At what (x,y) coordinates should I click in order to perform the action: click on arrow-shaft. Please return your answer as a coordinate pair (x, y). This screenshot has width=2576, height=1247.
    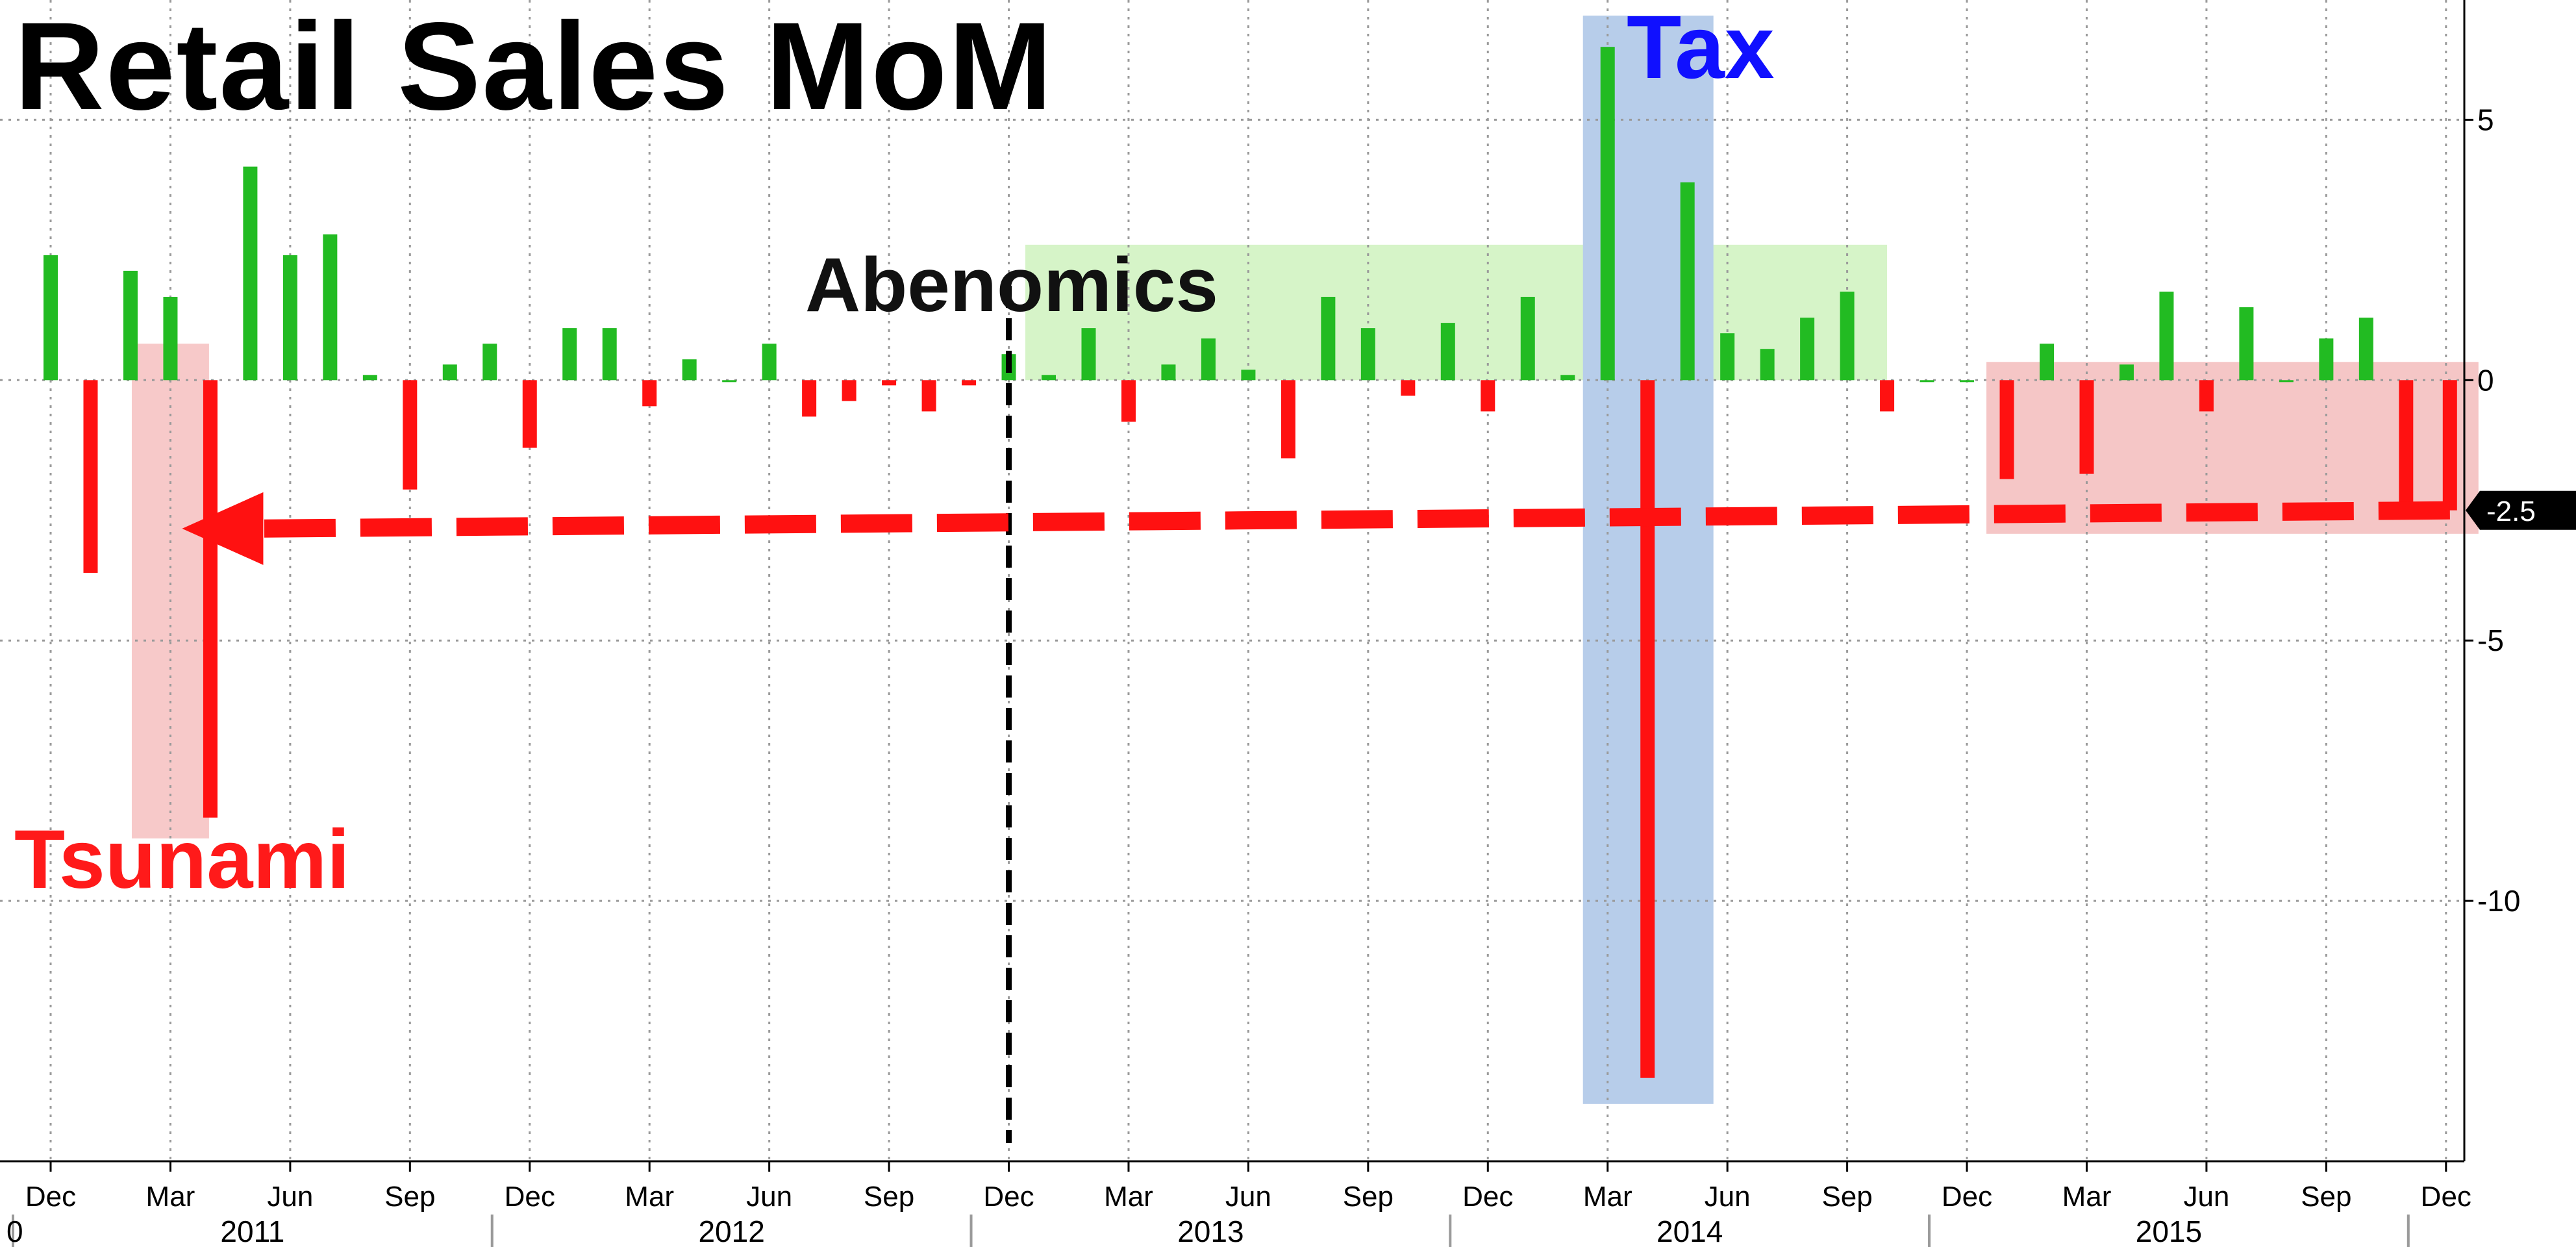
    Looking at the image, I should click on (1355, 520).